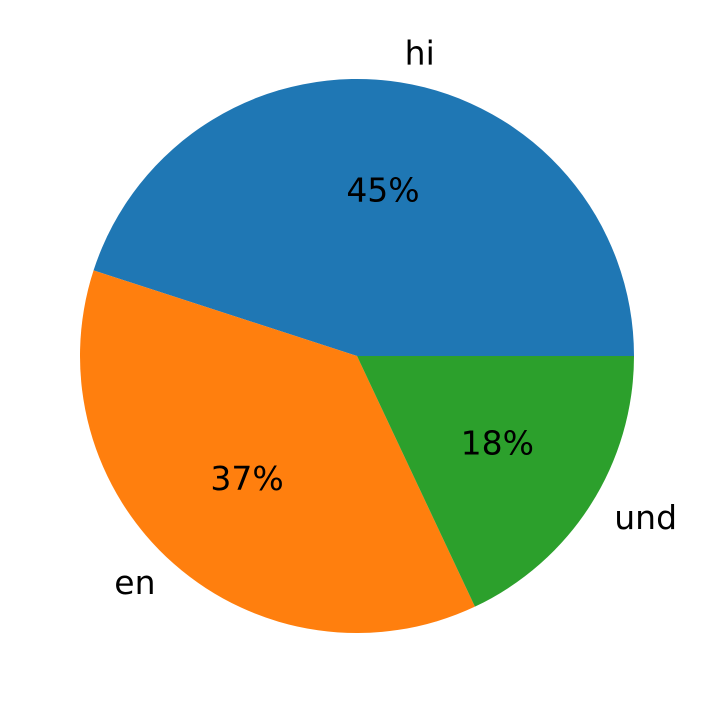 Image resolution: width=712 pixels, height=713 pixels. I want to click on slice-percent-hi: 45%, so click(382, 189).